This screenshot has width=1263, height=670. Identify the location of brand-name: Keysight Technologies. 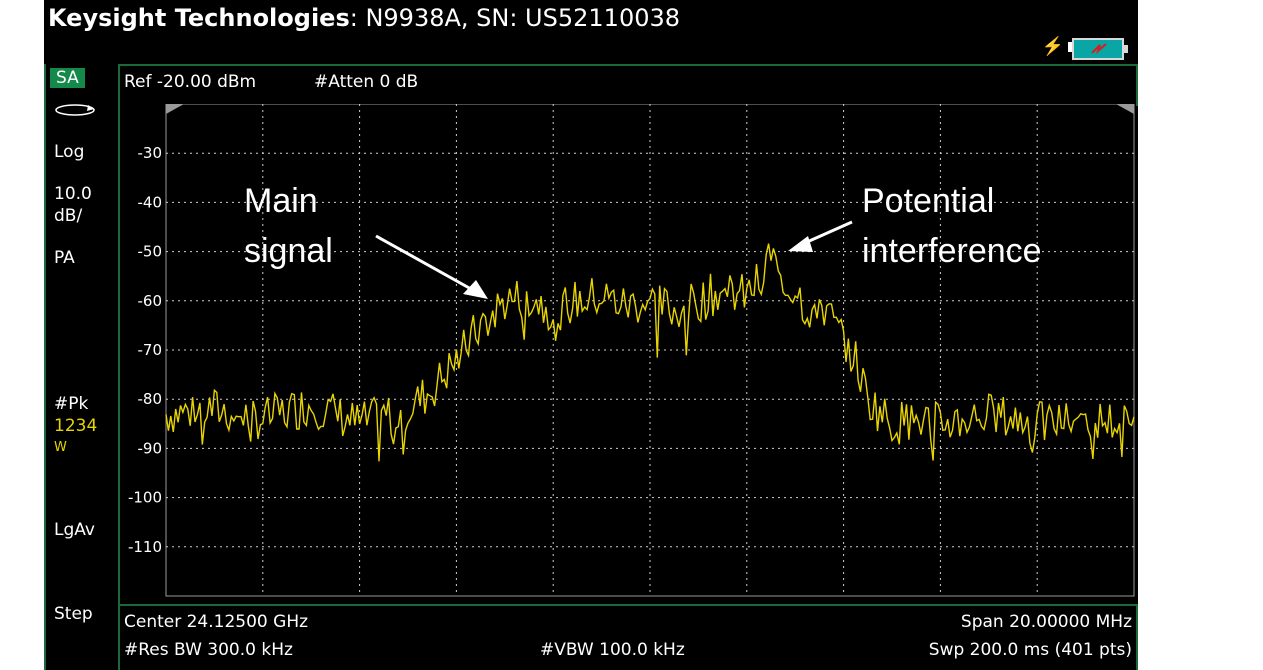
(199, 18).